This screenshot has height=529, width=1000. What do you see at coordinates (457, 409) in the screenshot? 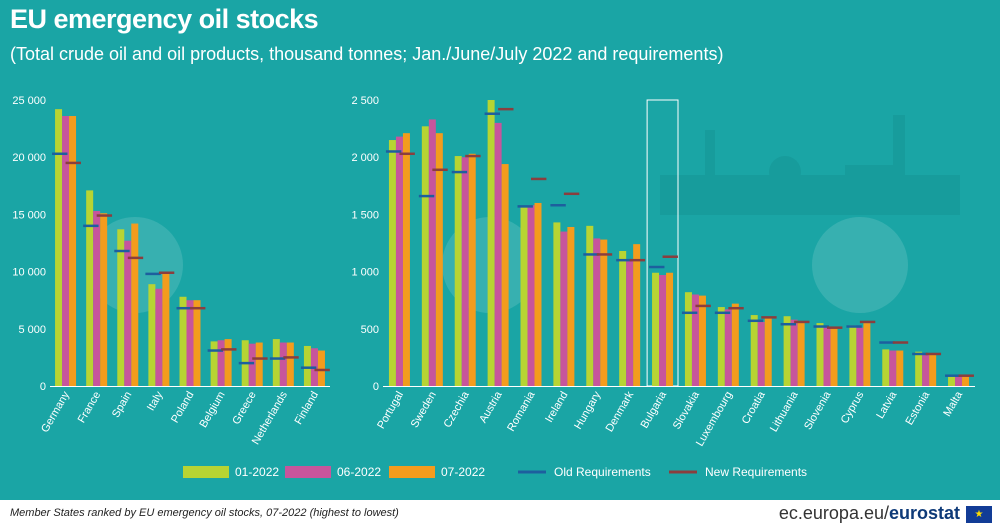
I see `x-tick-label: Czechia` at bounding box center [457, 409].